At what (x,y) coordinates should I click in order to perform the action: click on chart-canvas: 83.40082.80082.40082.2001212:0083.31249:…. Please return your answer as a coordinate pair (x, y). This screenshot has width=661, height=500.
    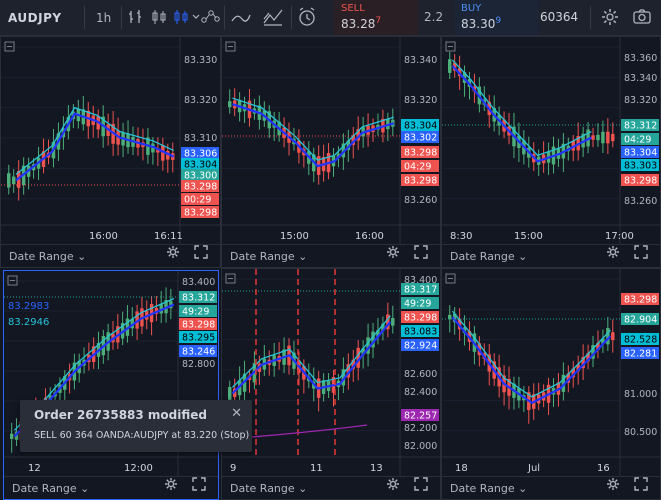
    Looking at the image, I should click on (111, 385).